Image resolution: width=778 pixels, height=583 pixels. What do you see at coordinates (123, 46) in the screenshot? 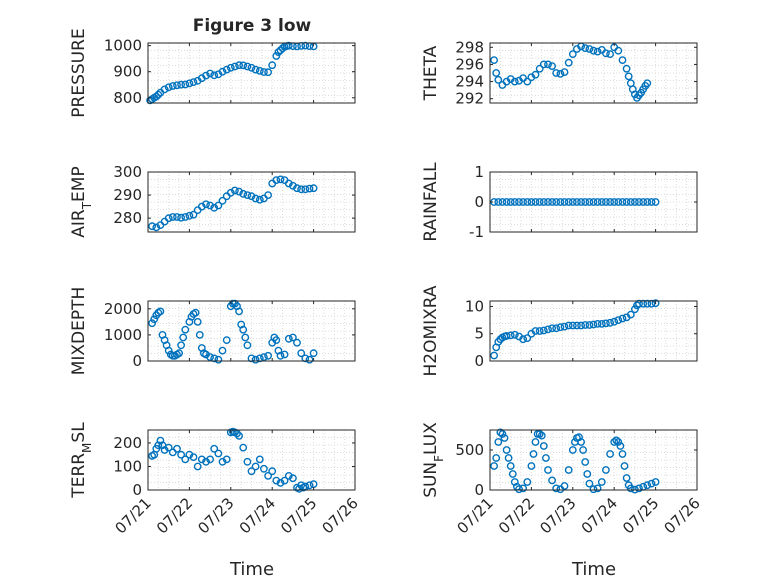
I see `y-tick-label: 1000` at bounding box center [123, 46].